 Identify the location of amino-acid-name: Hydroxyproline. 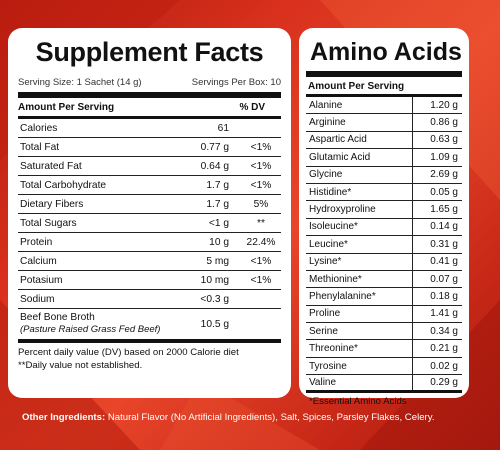
(342, 210).